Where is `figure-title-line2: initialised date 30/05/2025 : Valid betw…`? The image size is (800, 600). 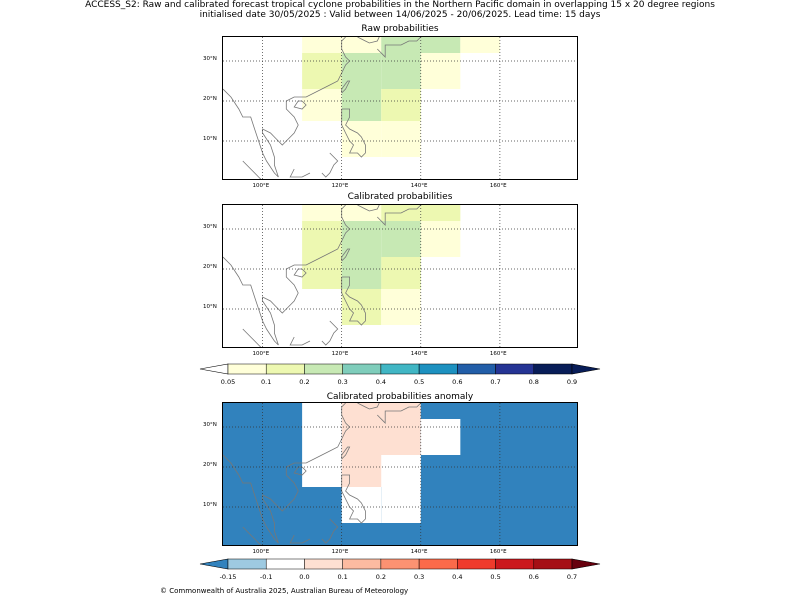 figure-title-line2: initialised date 30/05/2025 : Valid betw… is located at coordinates (400, 15).